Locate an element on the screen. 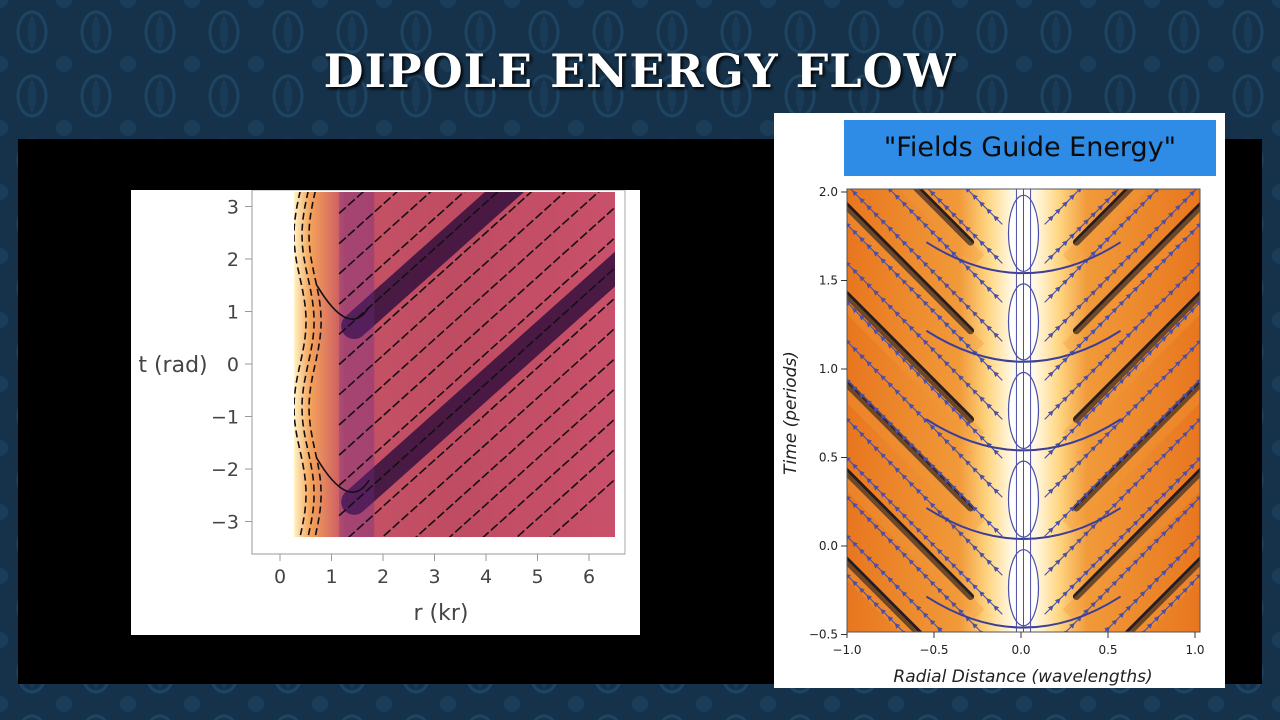 This screenshot has height=720, width=1280. left-y-tick-label: 1 is located at coordinates (233, 313).